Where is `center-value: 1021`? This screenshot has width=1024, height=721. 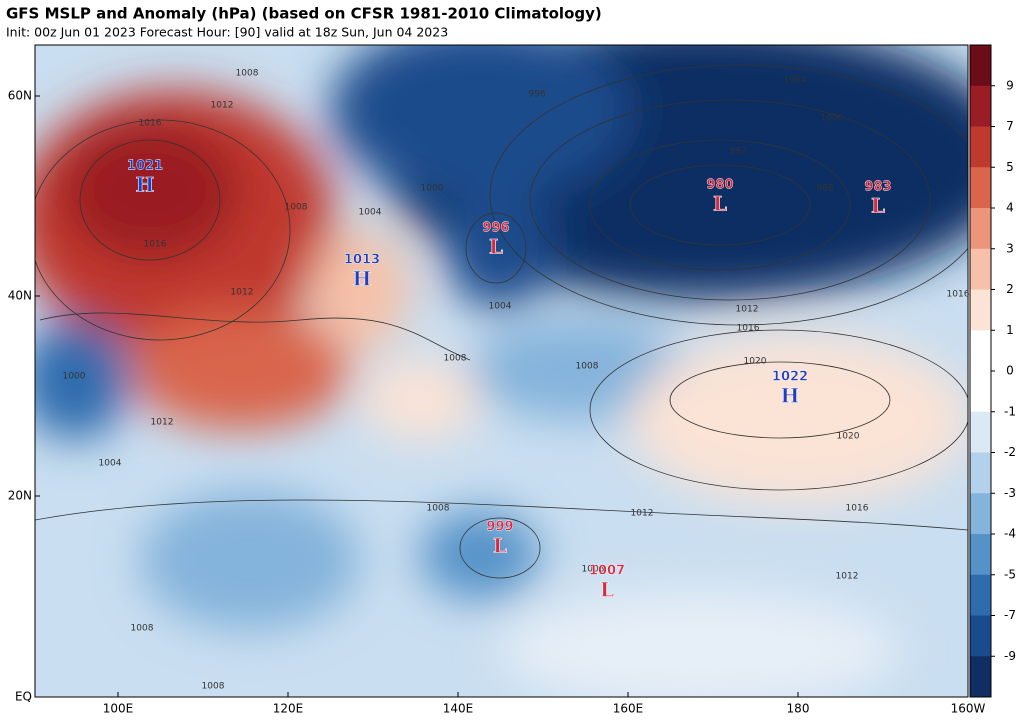
center-value: 1021 is located at coordinates (145, 166).